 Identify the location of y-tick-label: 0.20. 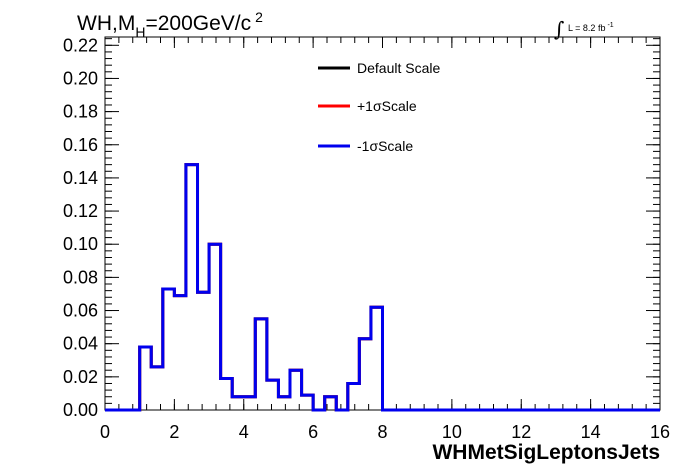
(80, 78).